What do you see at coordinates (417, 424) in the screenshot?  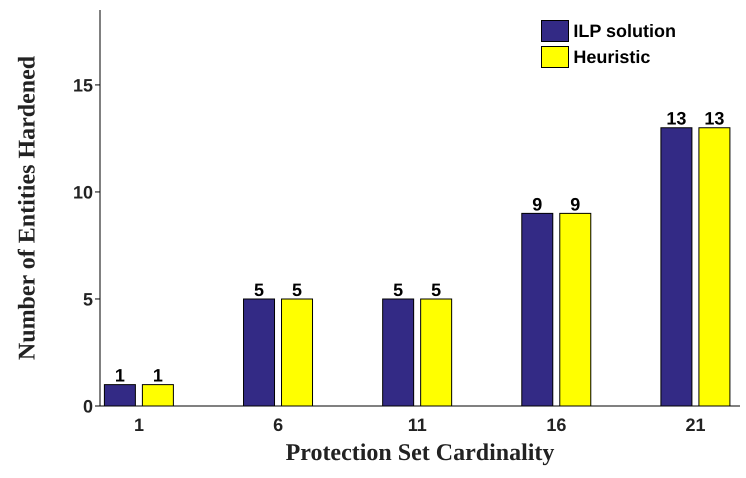 I see `x-tick-label: 11` at bounding box center [417, 424].